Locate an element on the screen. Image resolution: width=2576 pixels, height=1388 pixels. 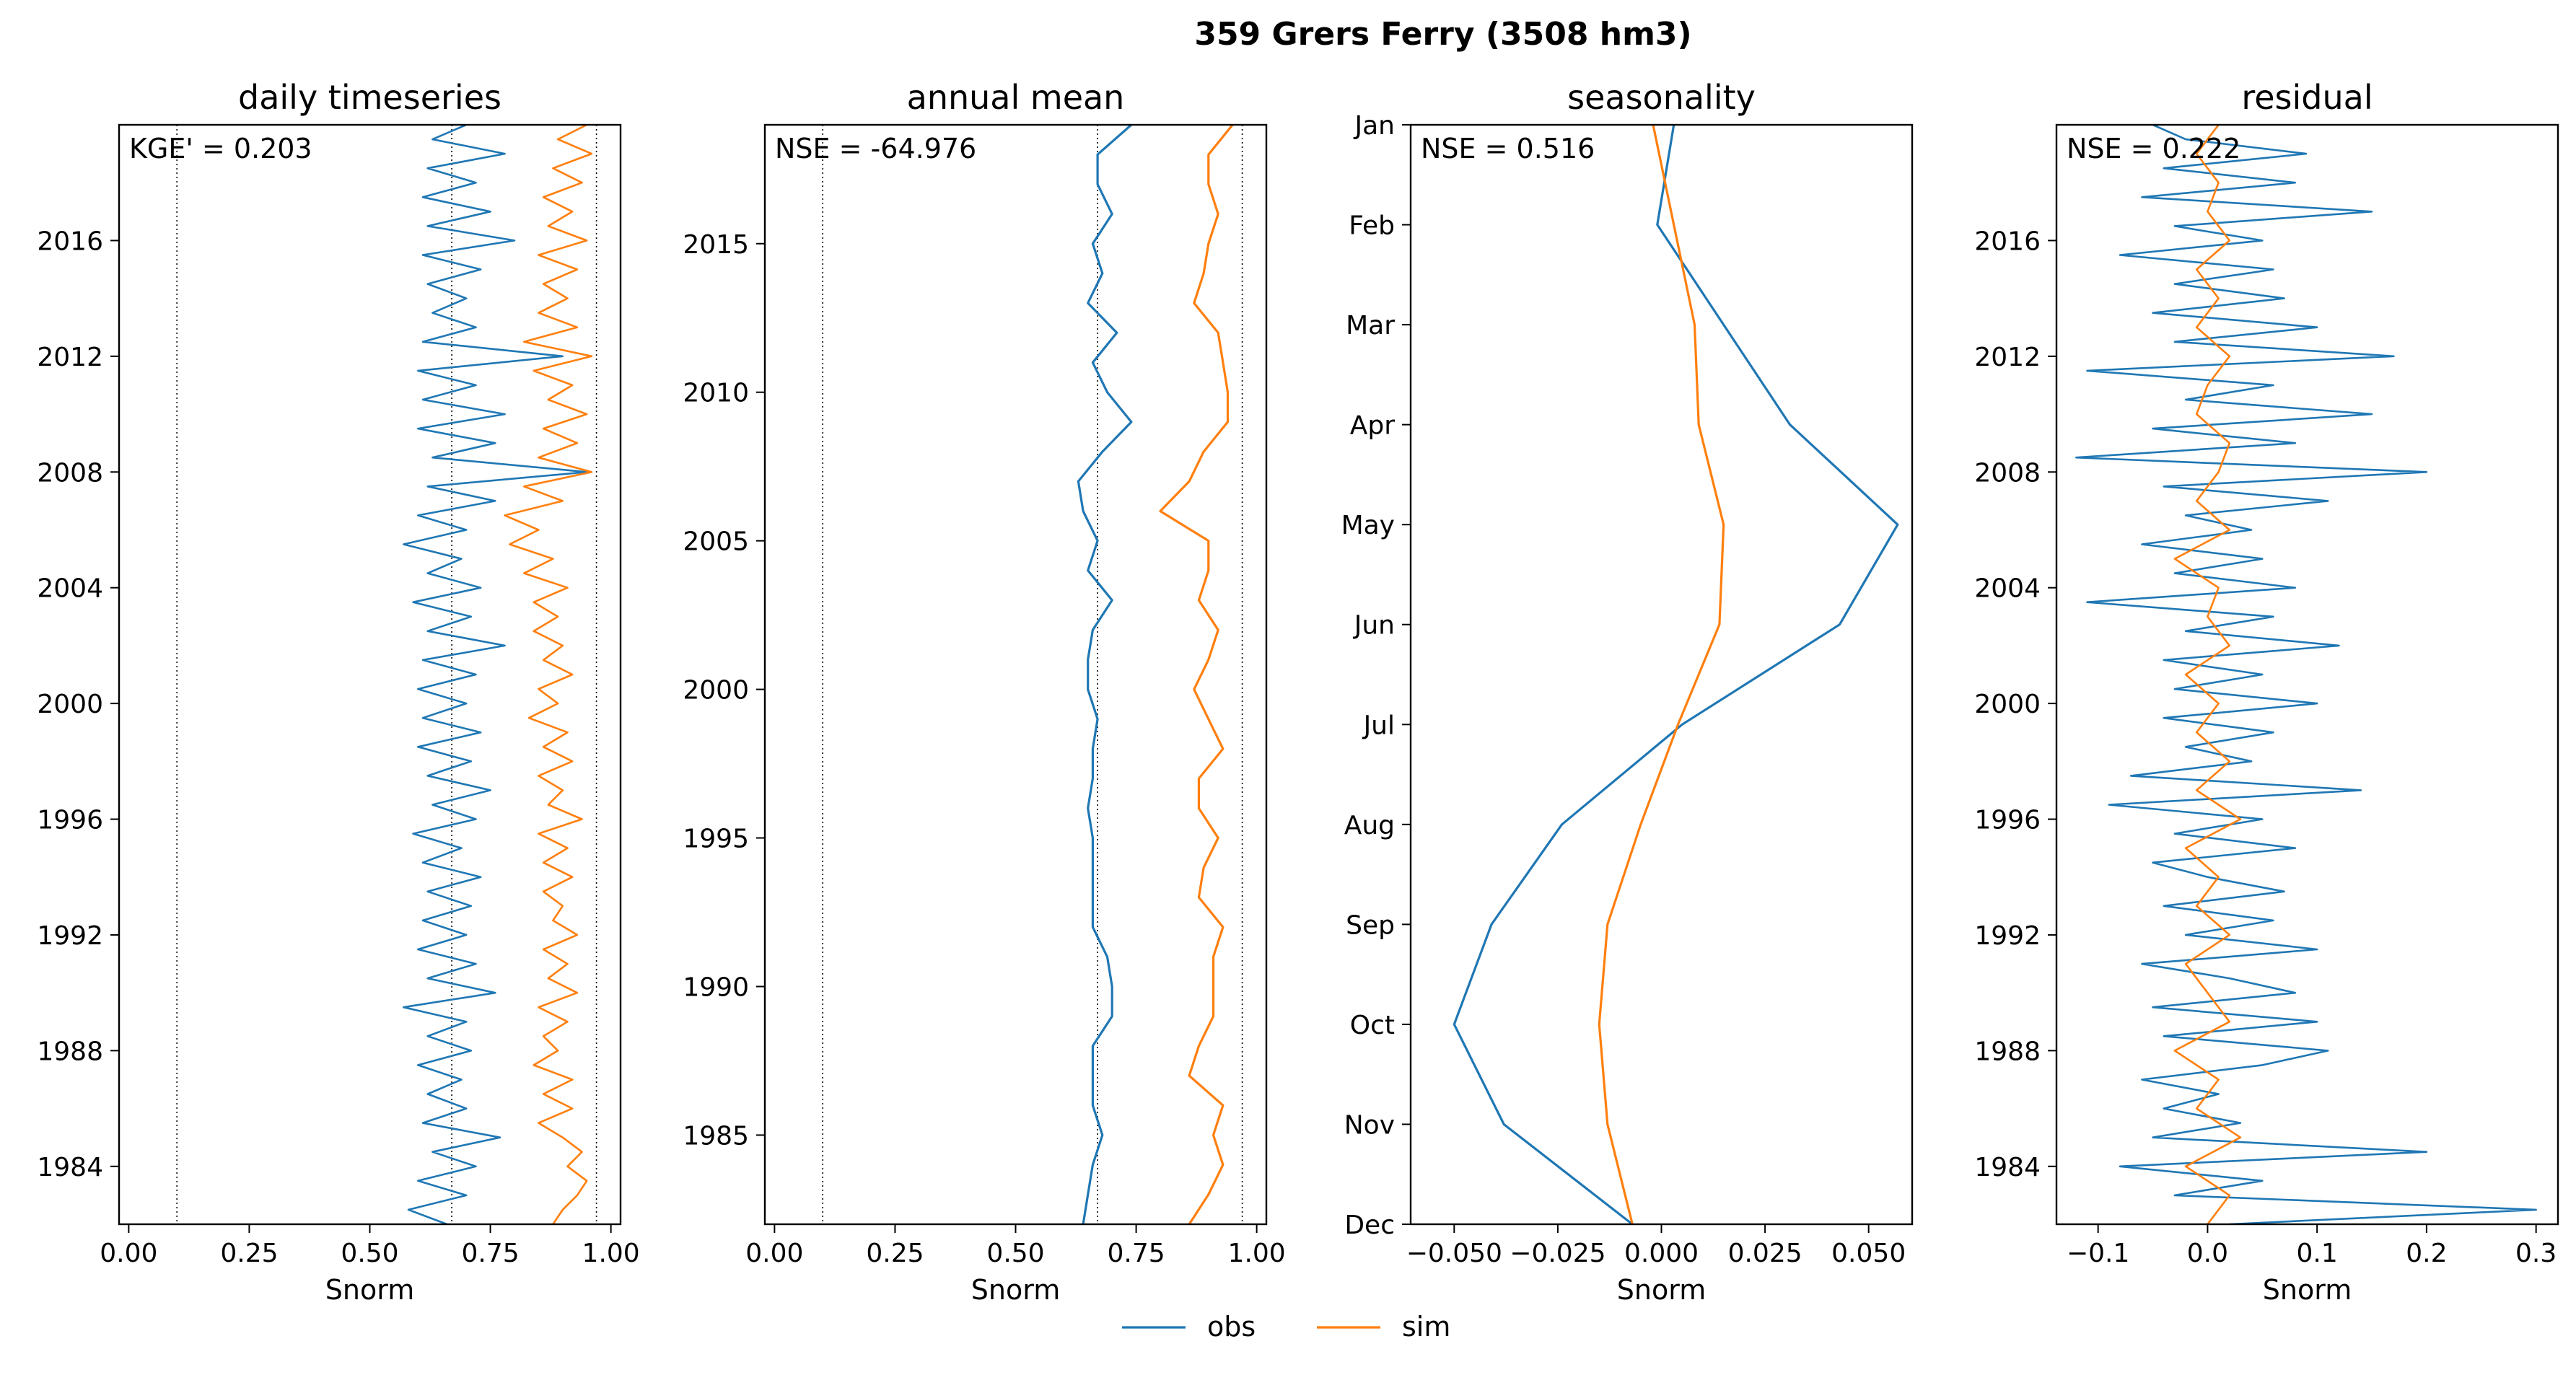
y-tick-label-annual-0: 1985 is located at coordinates (716, 1136).